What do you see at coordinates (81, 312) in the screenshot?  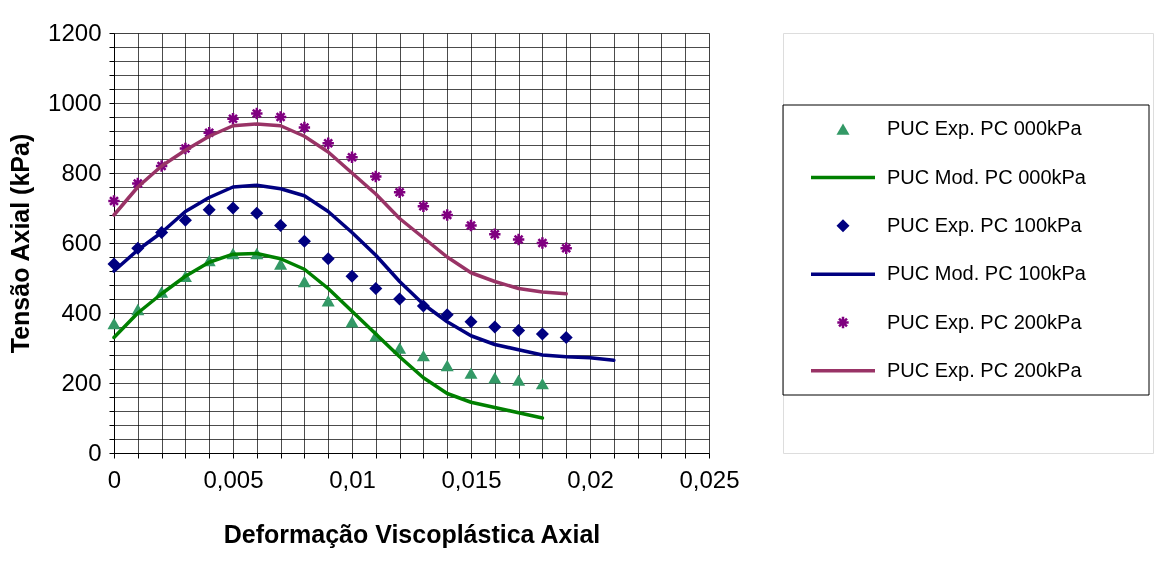 I see `y-tick-label: 400` at bounding box center [81, 312].